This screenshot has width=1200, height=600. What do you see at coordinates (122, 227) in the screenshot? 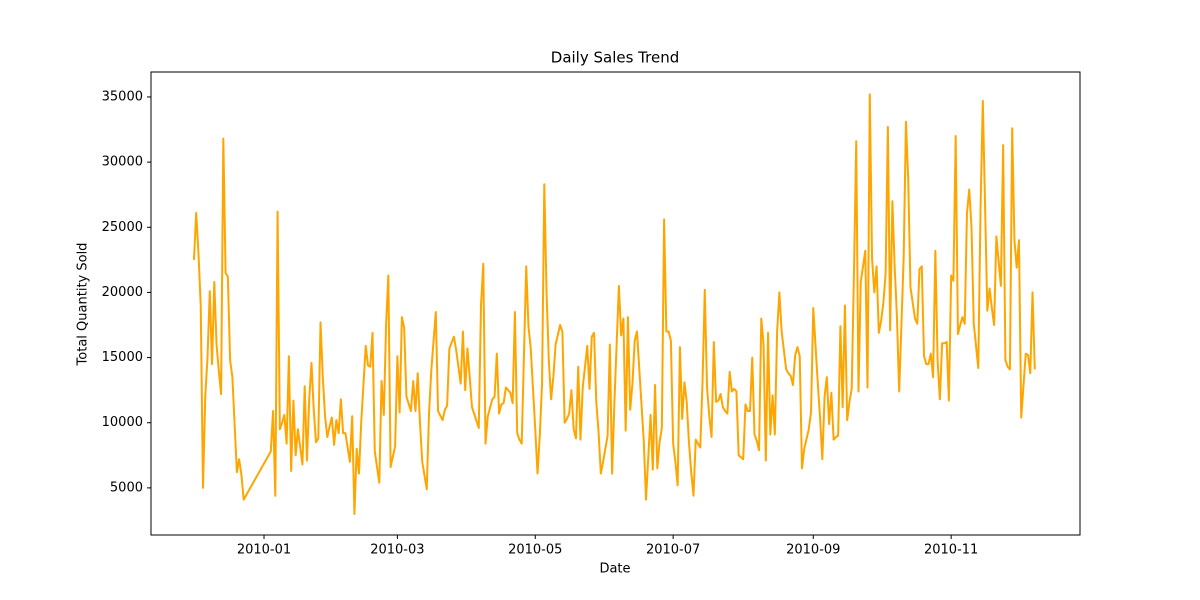
I see `y-tick-label: 25000` at bounding box center [122, 227].